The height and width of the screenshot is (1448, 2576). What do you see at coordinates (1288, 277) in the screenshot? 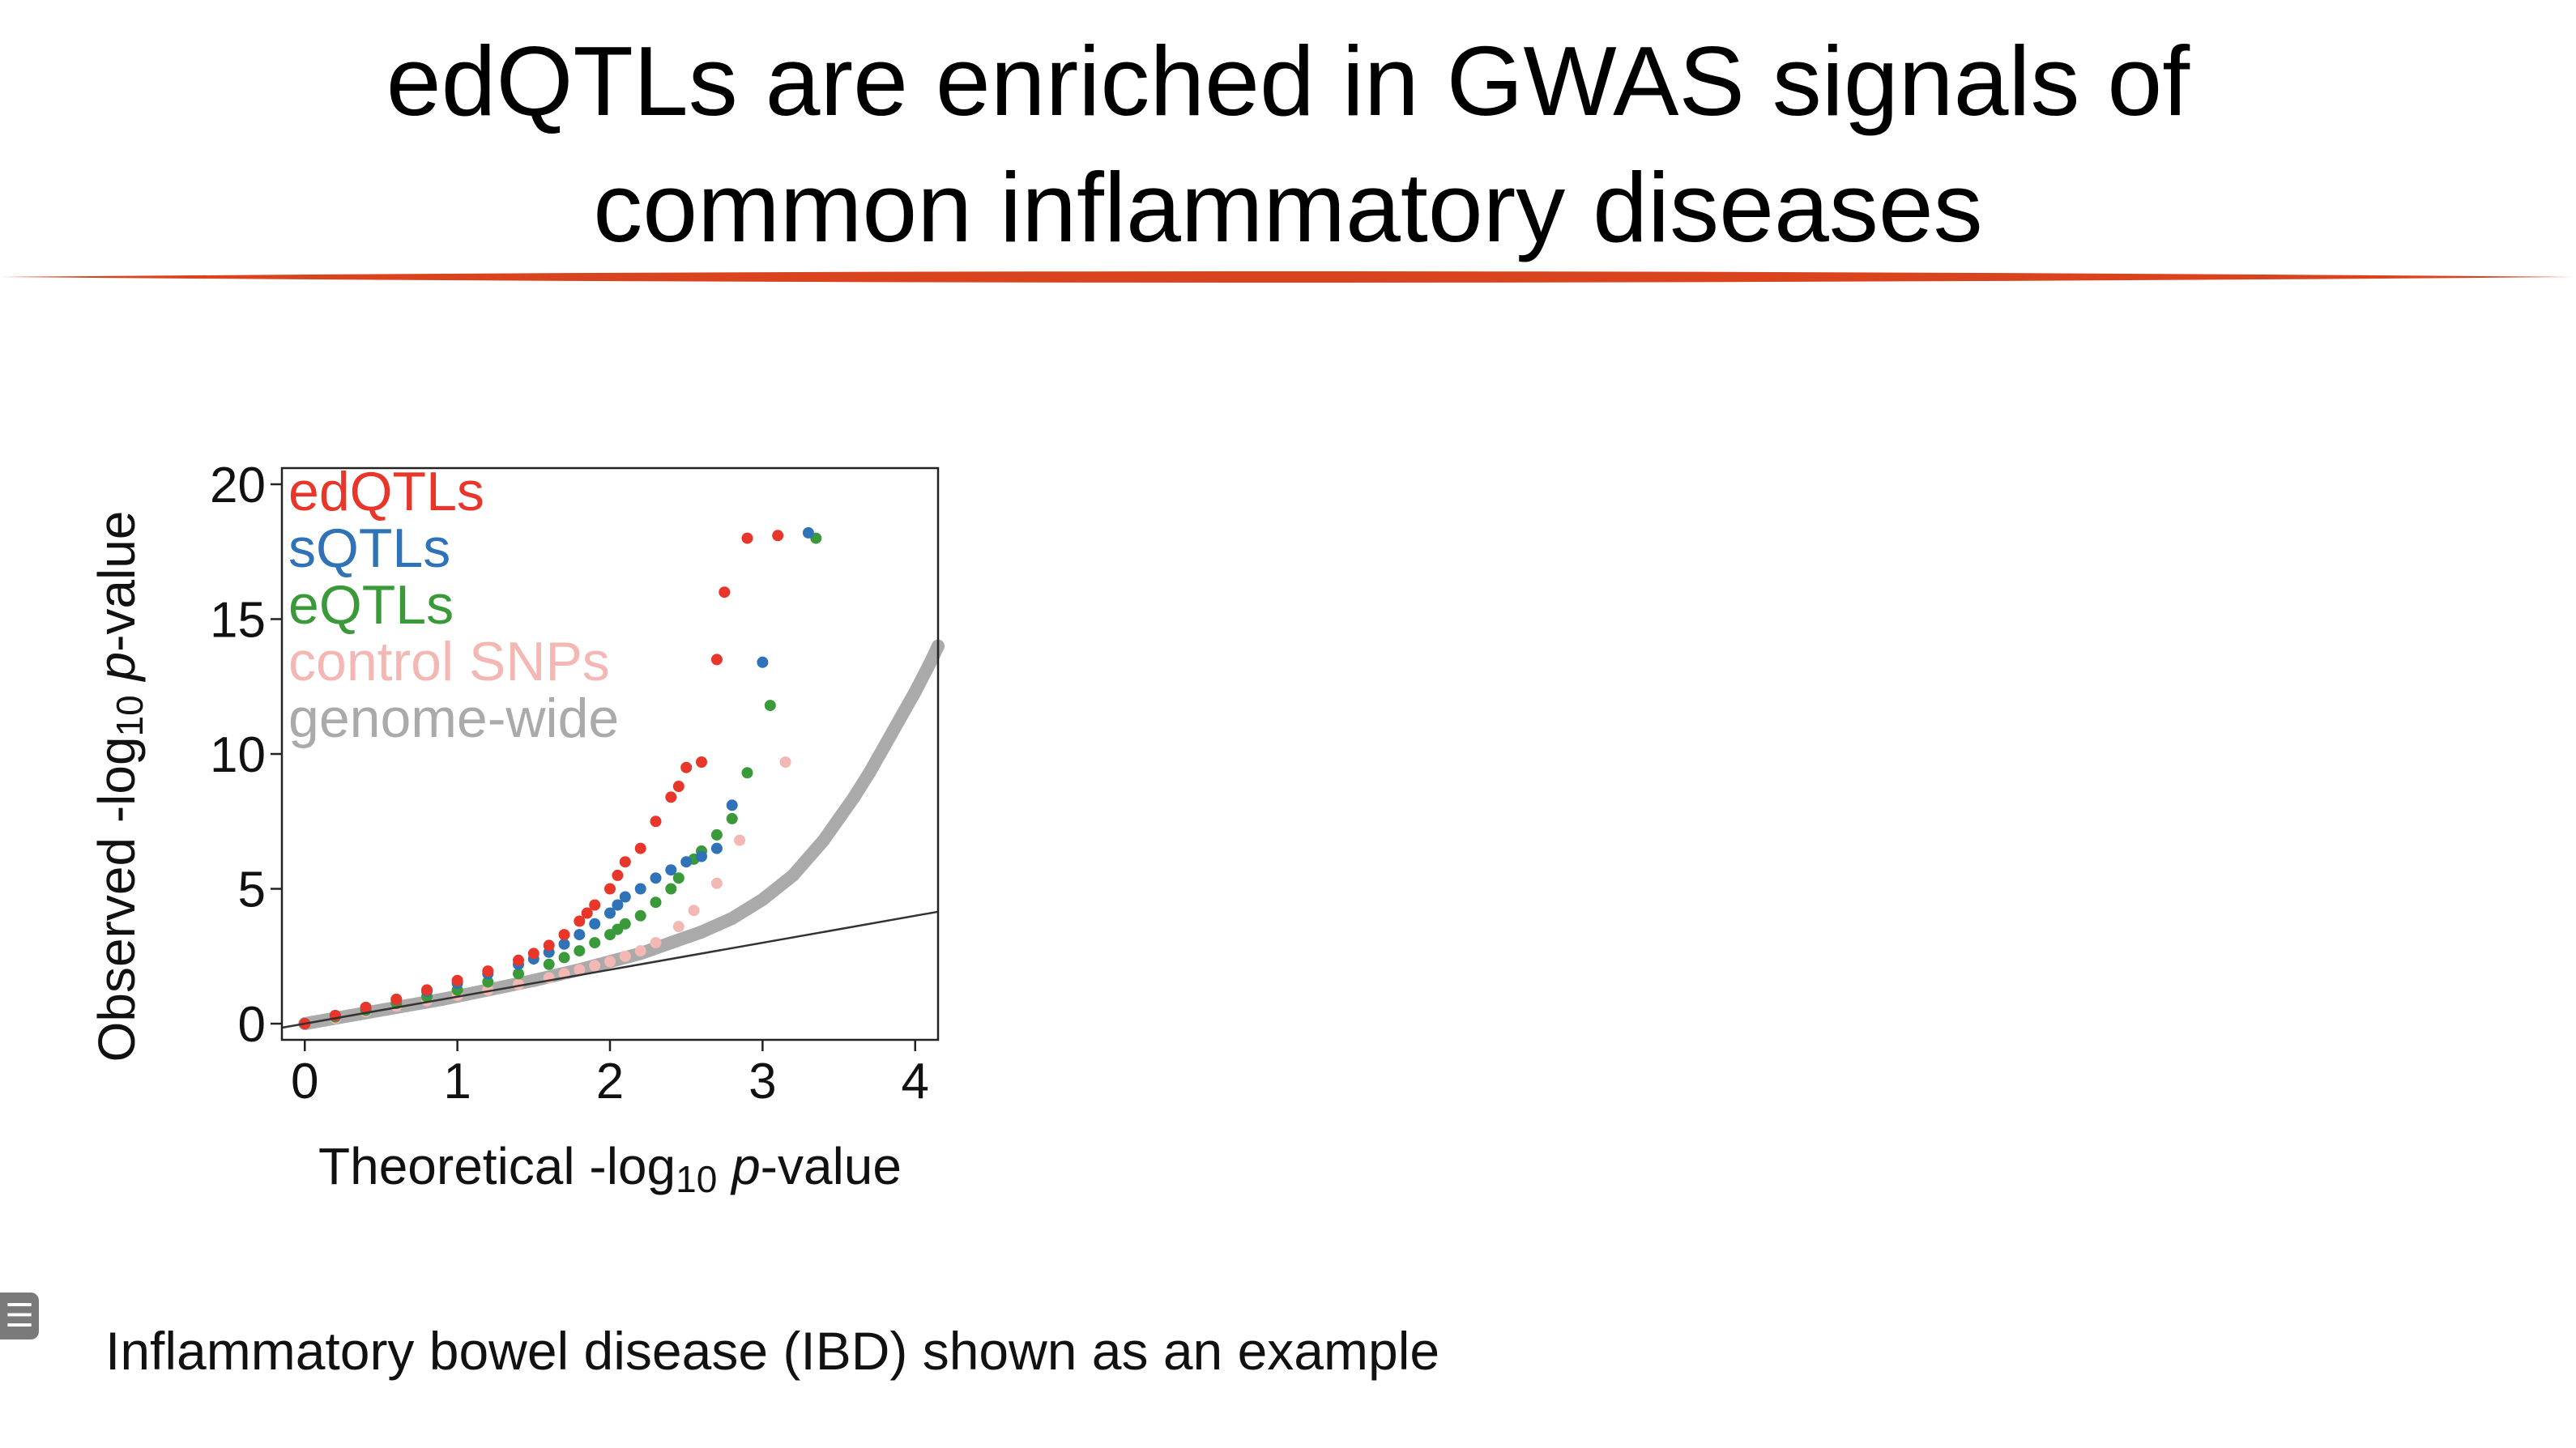
I see `title-rule` at bounding box center [1288, 277].